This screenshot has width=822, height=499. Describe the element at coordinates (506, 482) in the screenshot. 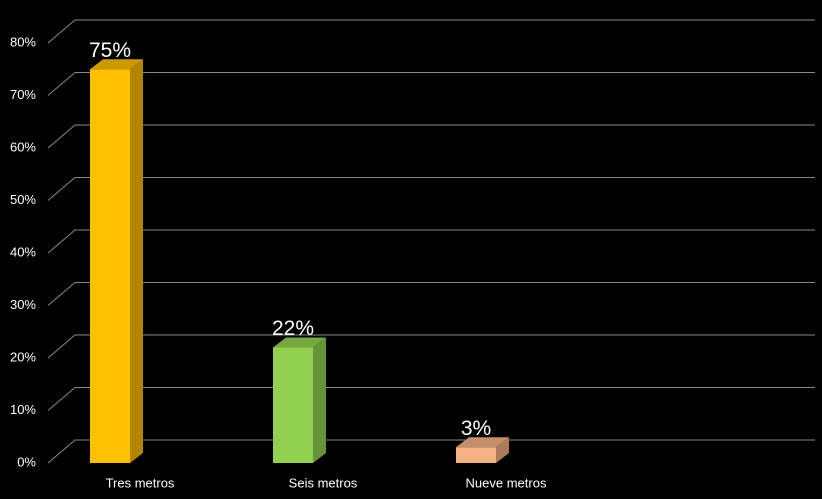

I see `x-tick-label: Nueve metros` at that location.